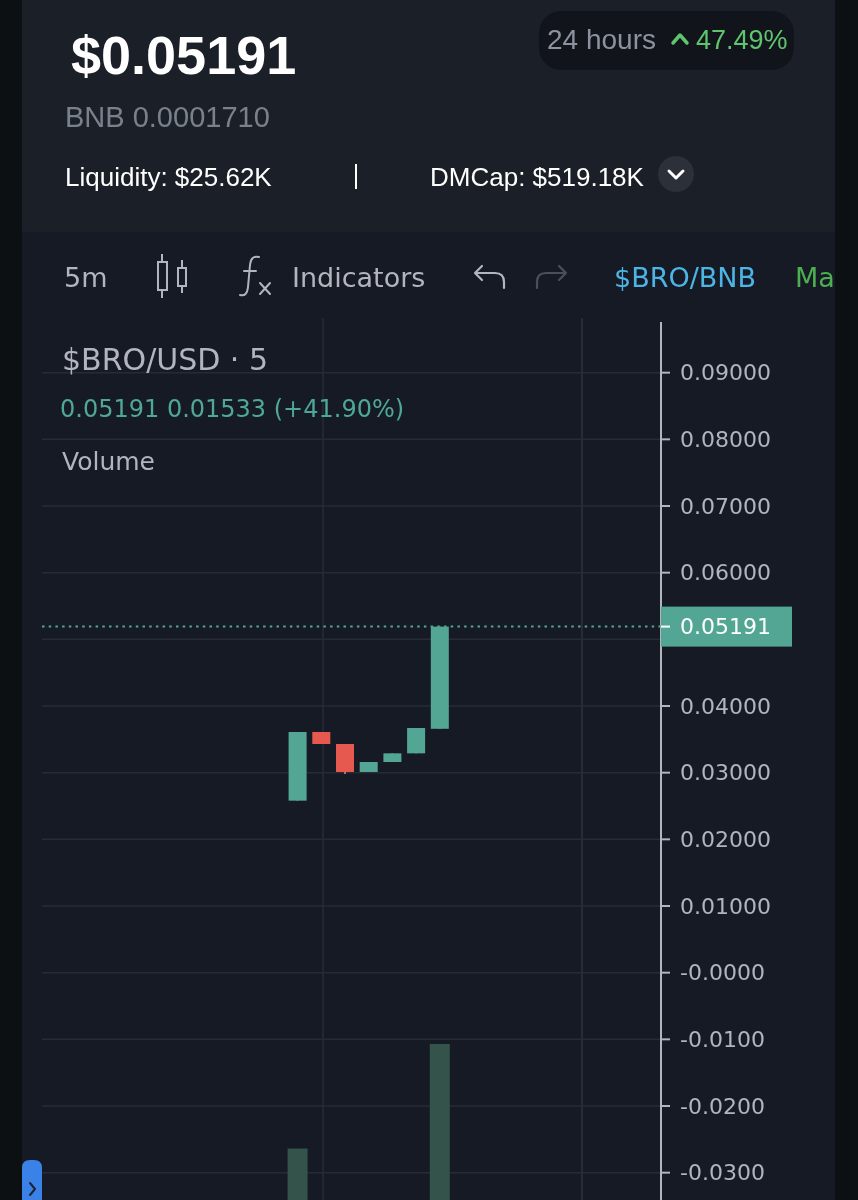 This screenshot has height=1200, width=858. What do you see at coordinates (725, 839) in the screenshot?
I see `y-tick-label: 0.02000` at bounding box center [725, 839].